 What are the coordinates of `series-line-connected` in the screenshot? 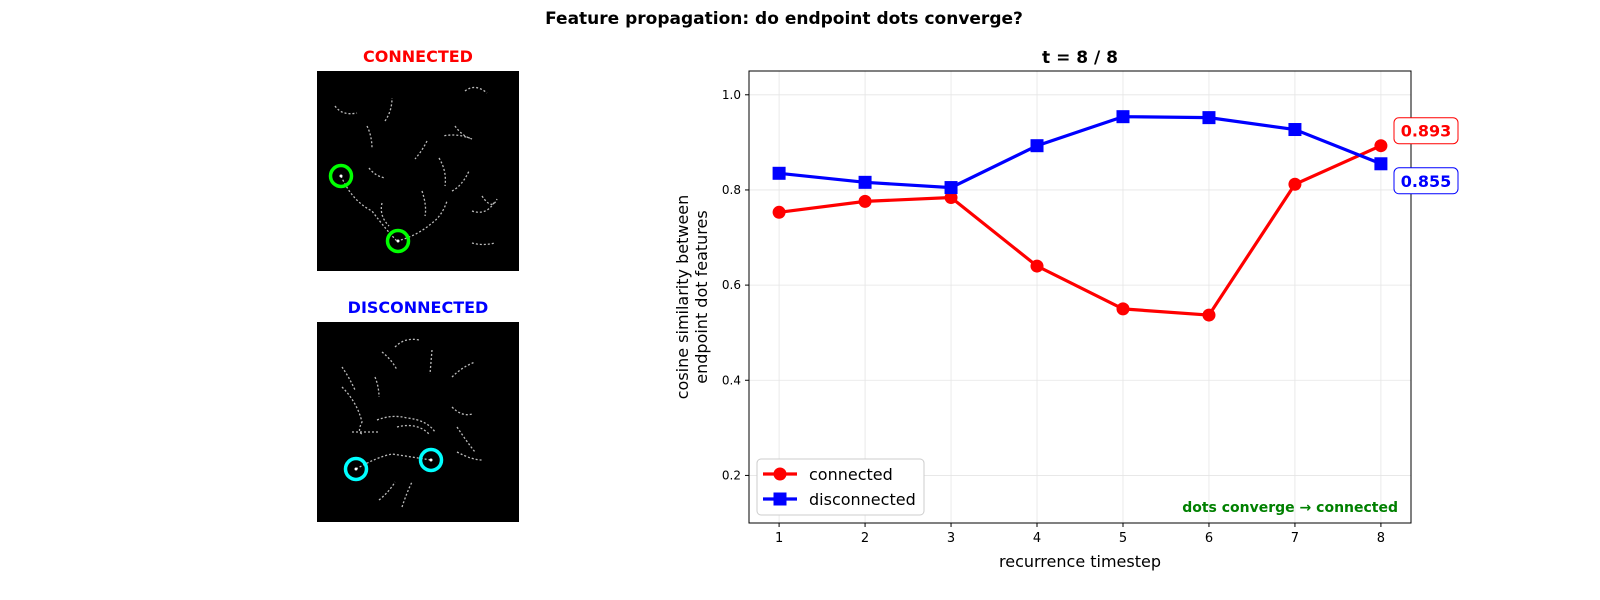 It's located at (1080, 230).